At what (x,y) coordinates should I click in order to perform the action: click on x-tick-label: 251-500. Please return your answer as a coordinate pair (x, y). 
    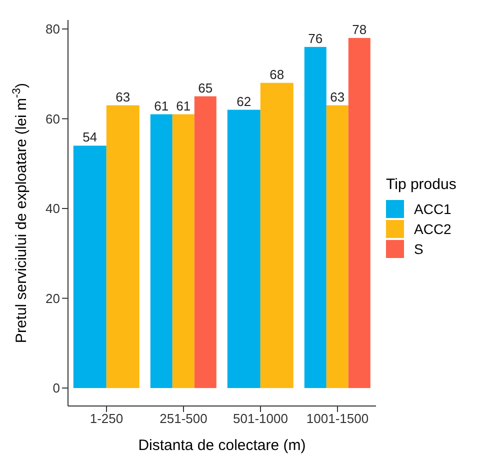
    Looking at the image, I should click on (184, 418).